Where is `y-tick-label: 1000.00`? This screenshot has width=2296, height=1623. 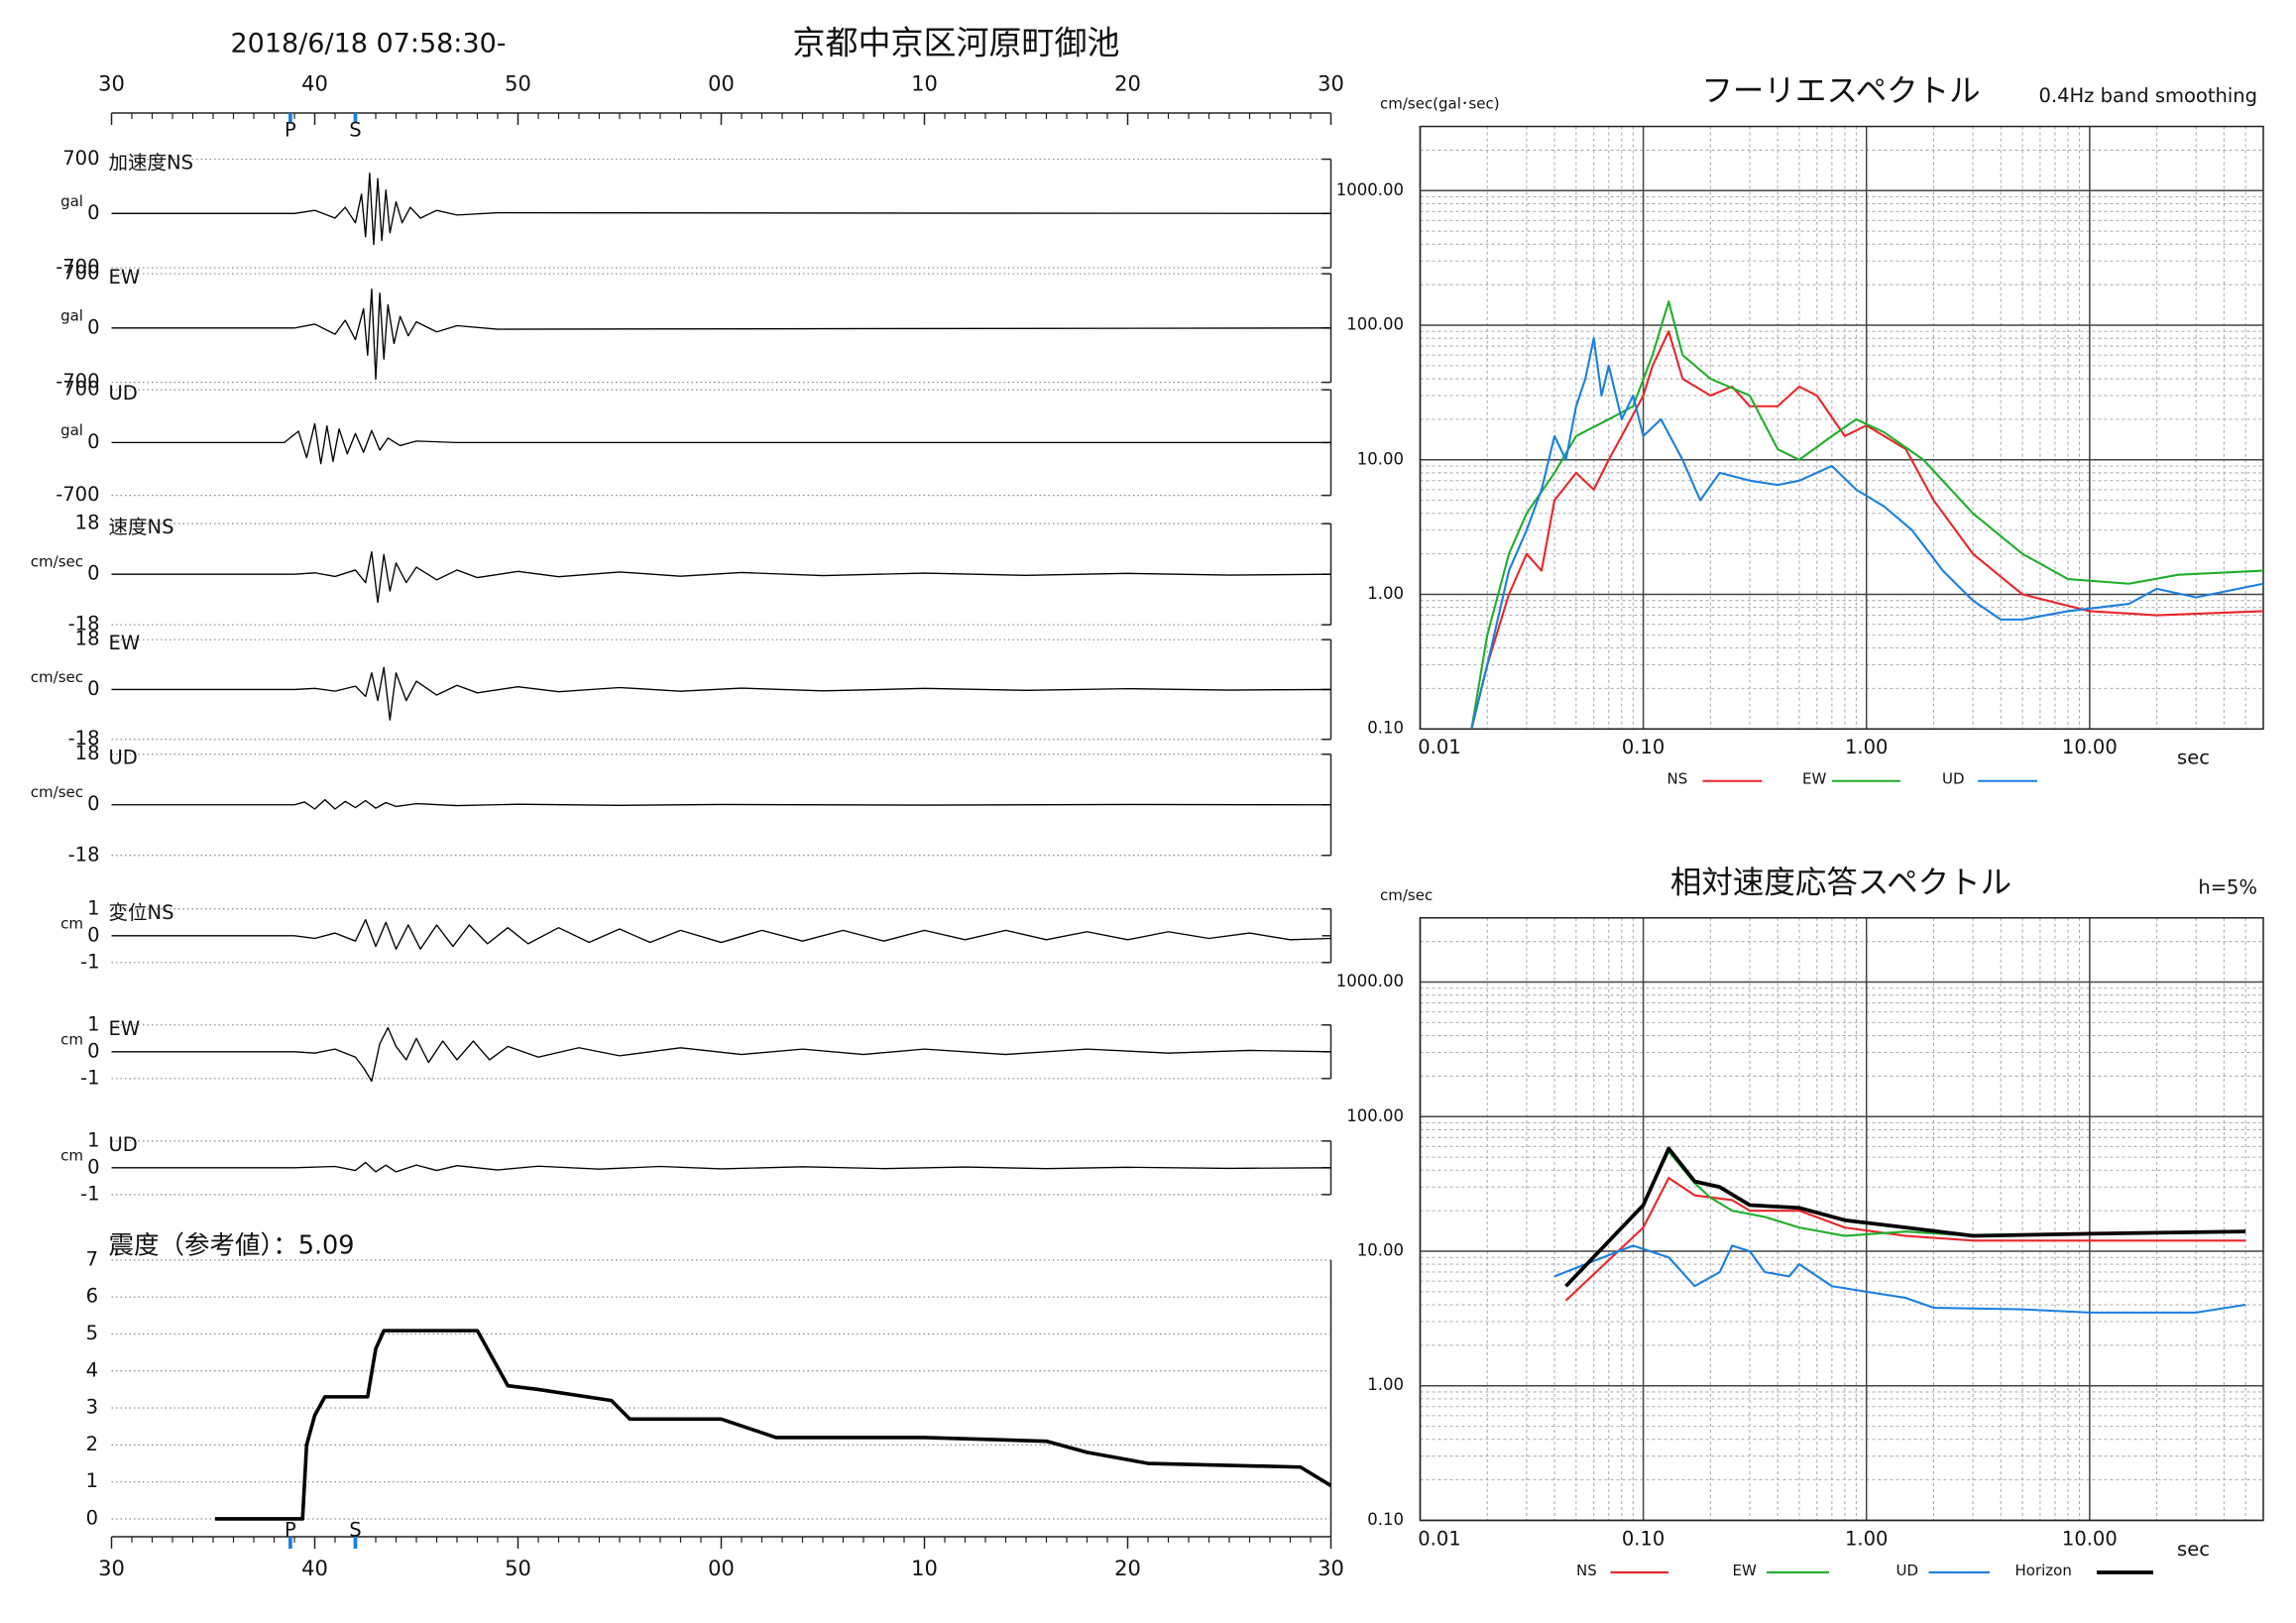
y-tick-label: 1000.00 is located at coordinates (1370, 981).